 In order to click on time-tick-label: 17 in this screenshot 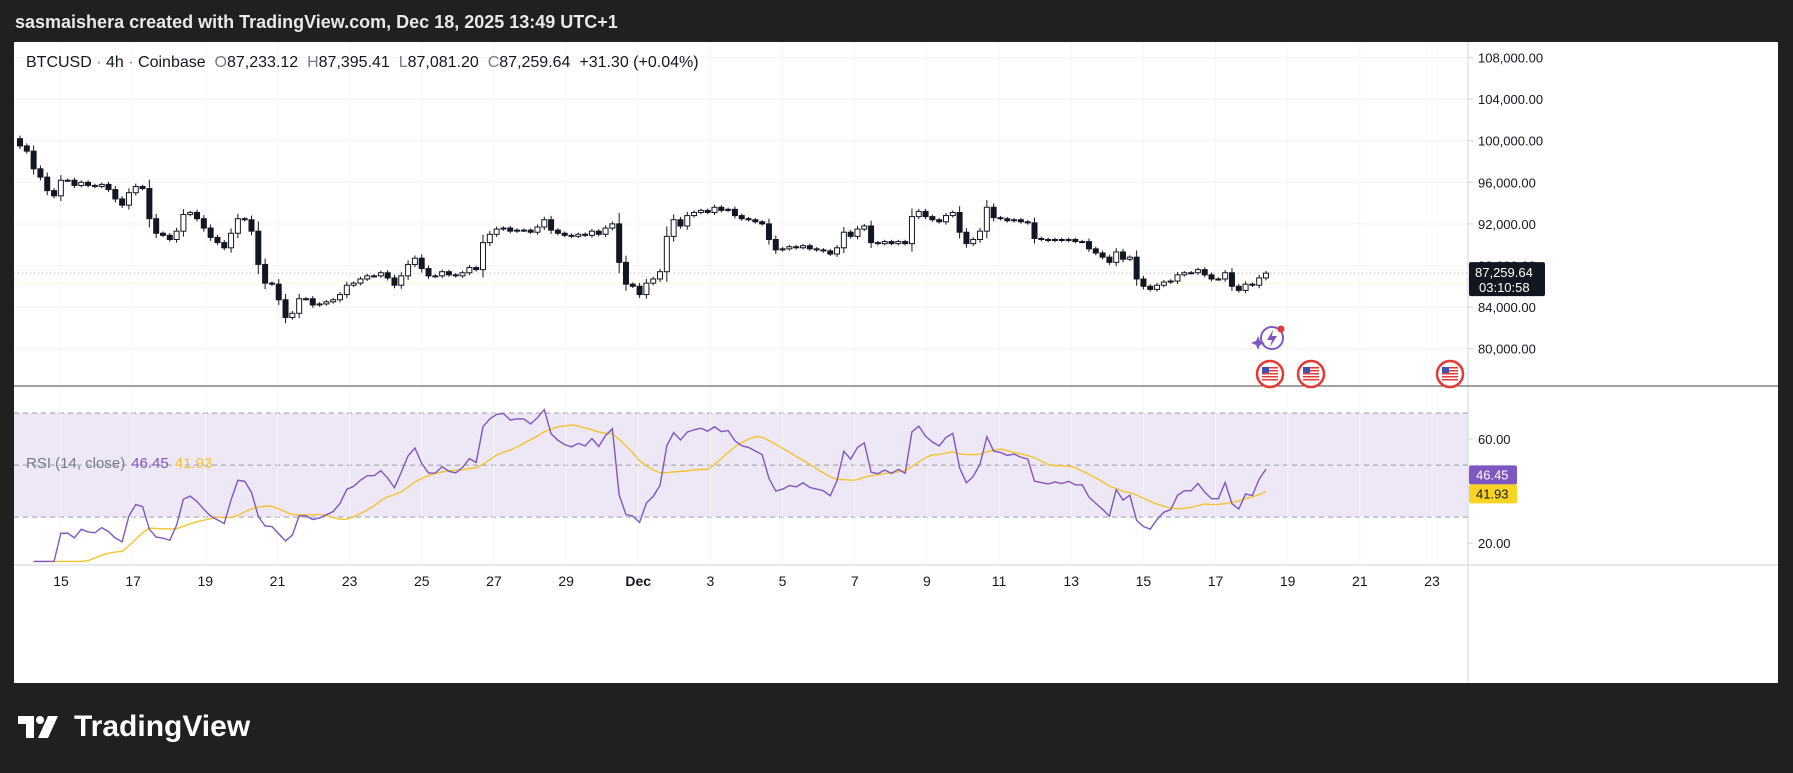, I will do `click(133, 581)`.